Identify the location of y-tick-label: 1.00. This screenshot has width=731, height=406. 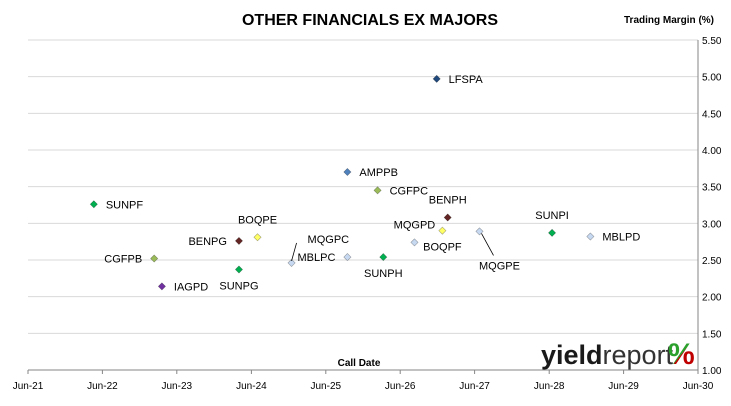
(712, 371).